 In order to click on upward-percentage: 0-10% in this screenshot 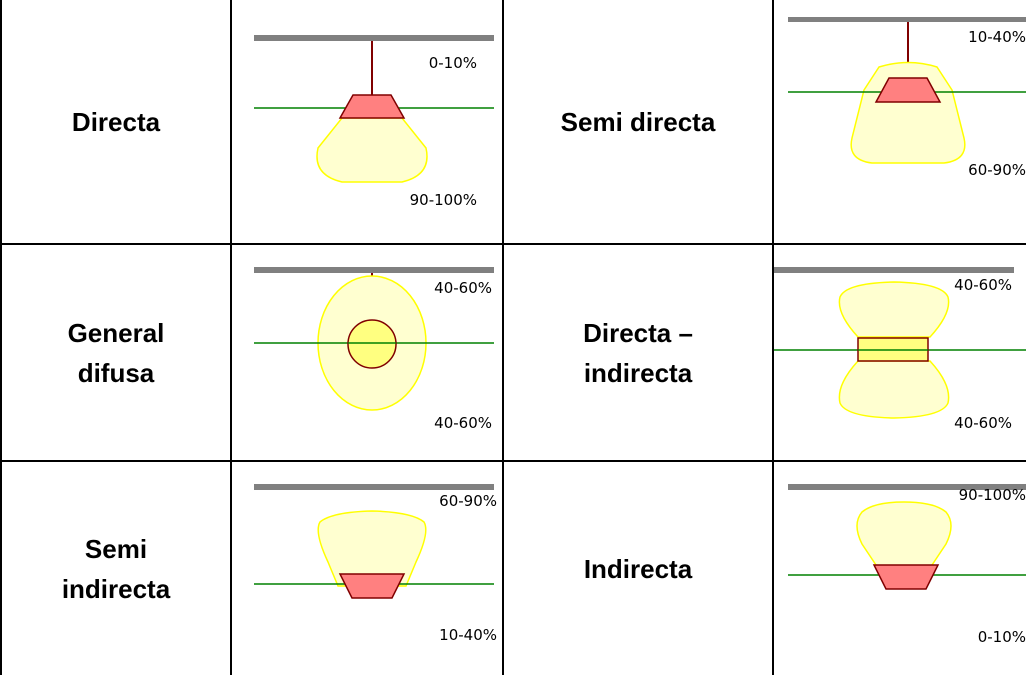, I will do `click(453, 63)`.